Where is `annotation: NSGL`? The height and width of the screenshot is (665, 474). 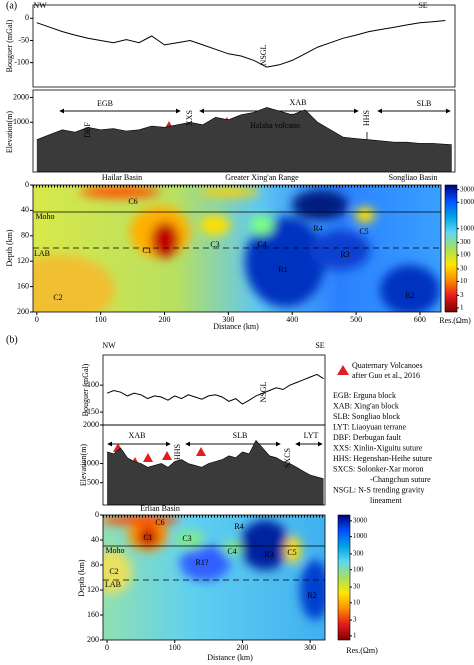
annotation: NSGL is located at coordinates (263, 391).